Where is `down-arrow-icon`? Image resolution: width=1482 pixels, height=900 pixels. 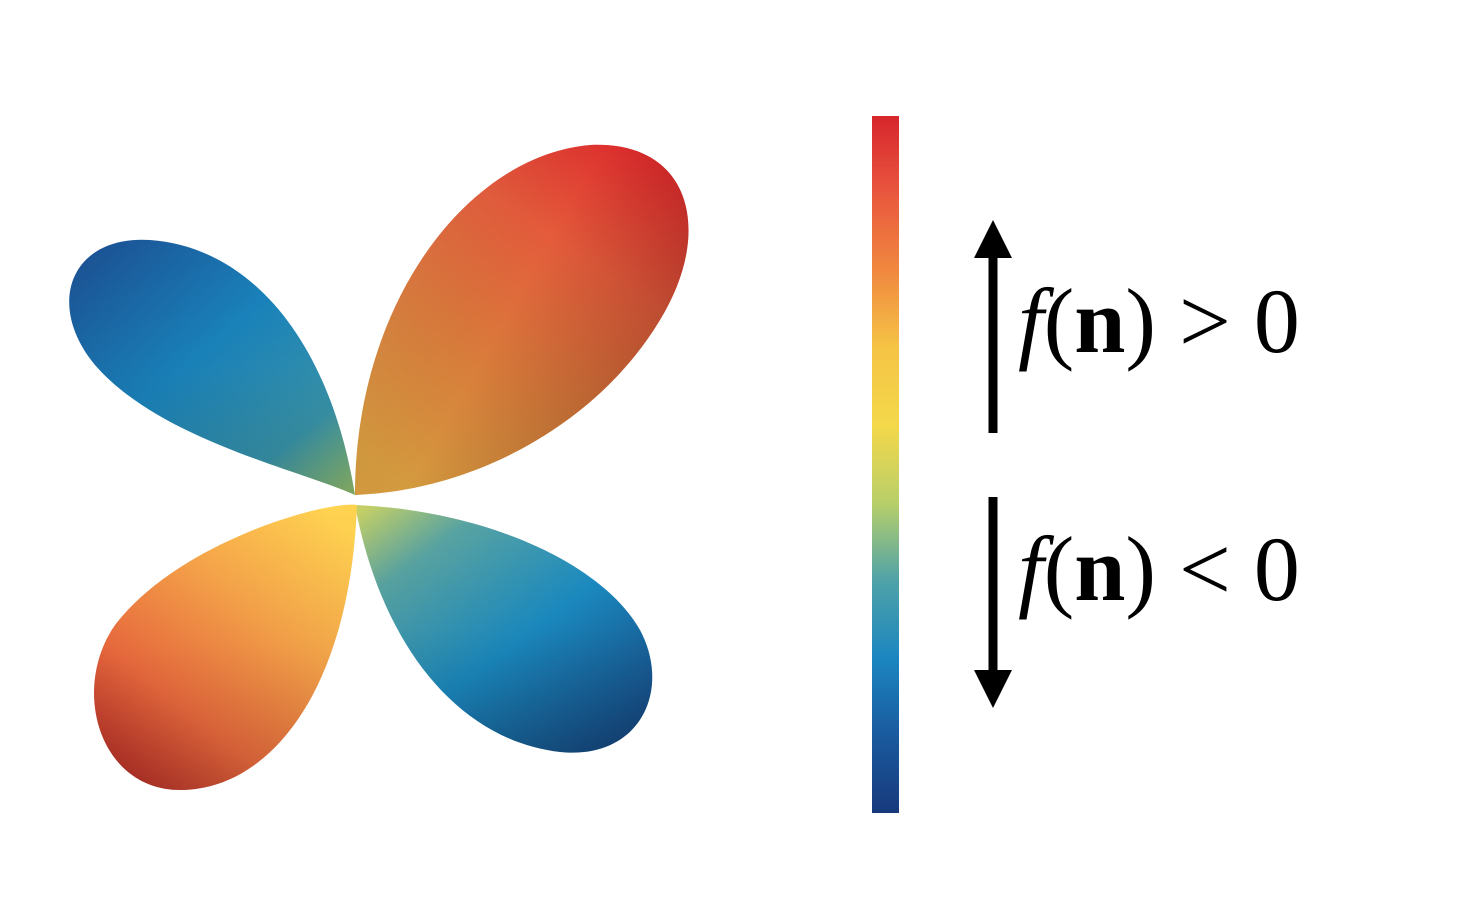
down-arrow-icon is located at coordinates (993, 602).